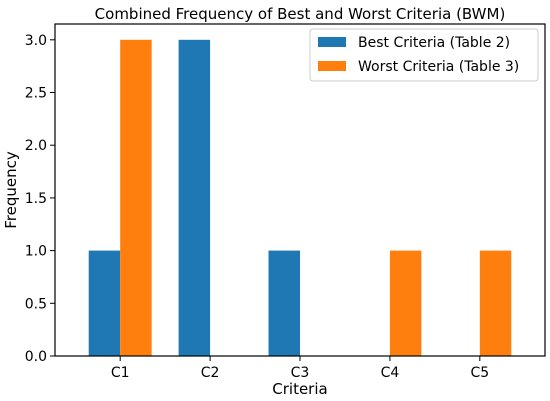 The image size is (550, 401). I want to click on legend-label-best: Best Criteria (Table 2), so click(434, 43).